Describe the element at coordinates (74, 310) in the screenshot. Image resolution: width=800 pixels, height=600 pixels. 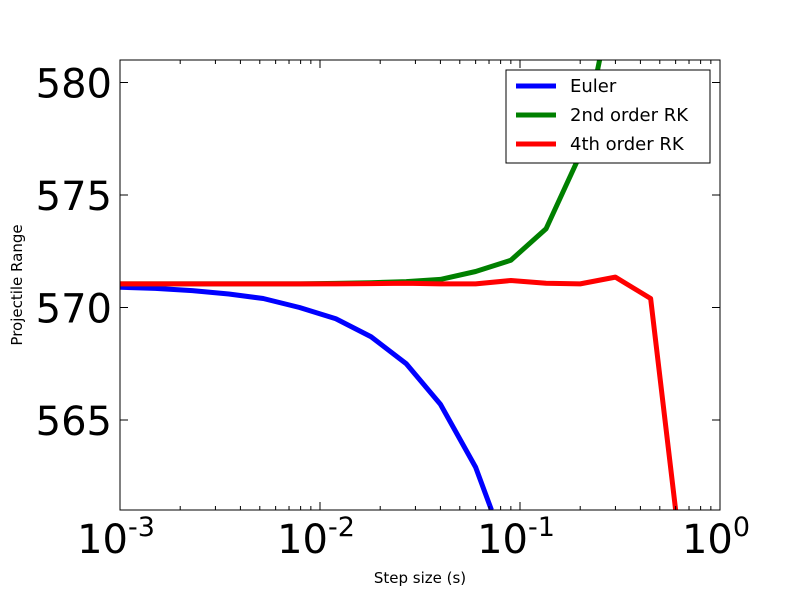
I see `y-tick-label: 570` at that location.